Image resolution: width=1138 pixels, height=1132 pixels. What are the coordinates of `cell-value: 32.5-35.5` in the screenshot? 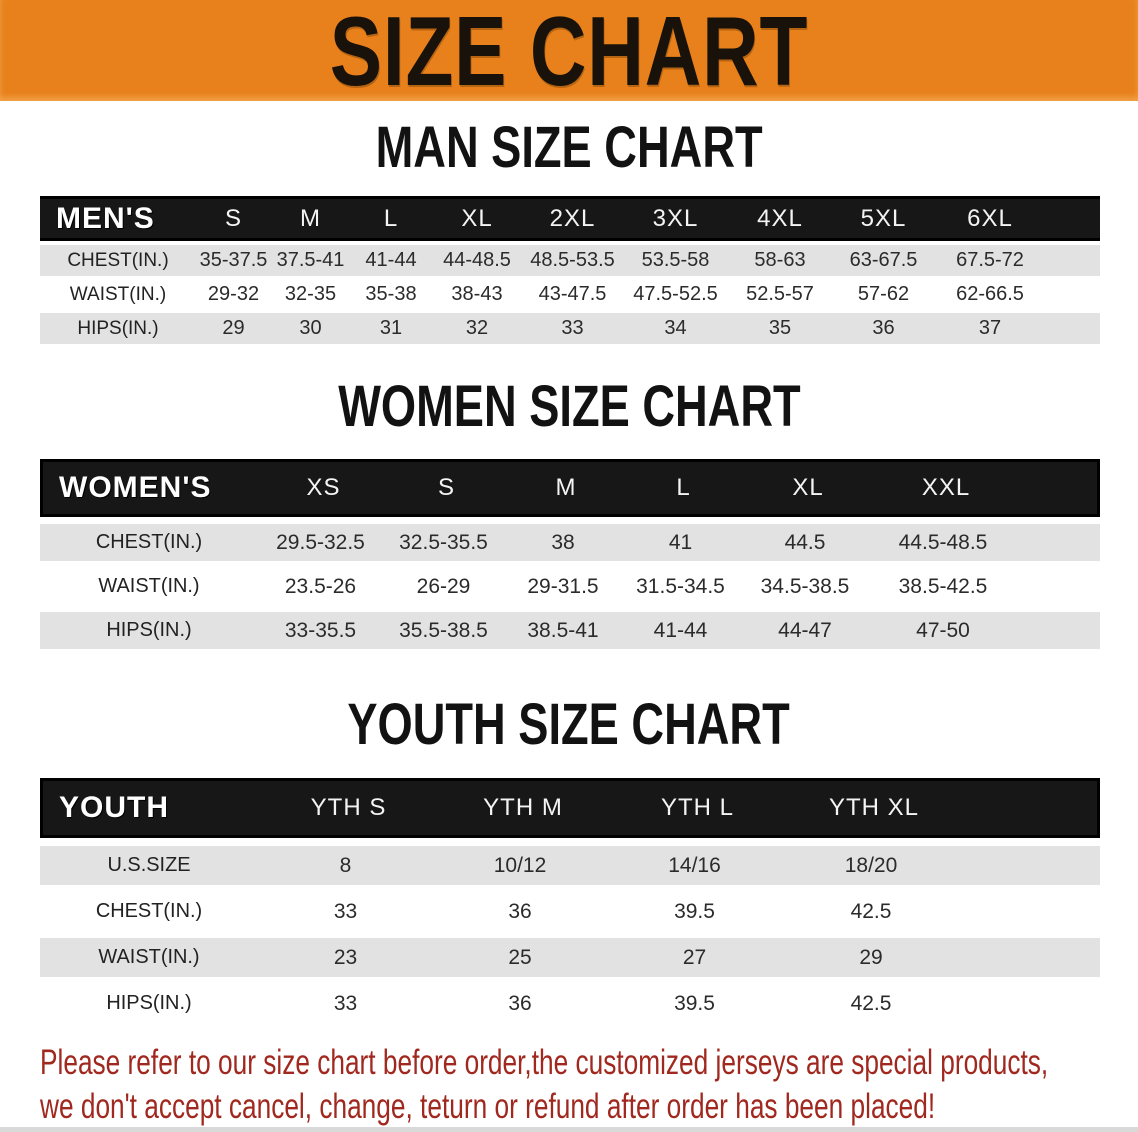 It's located at (443, 542).